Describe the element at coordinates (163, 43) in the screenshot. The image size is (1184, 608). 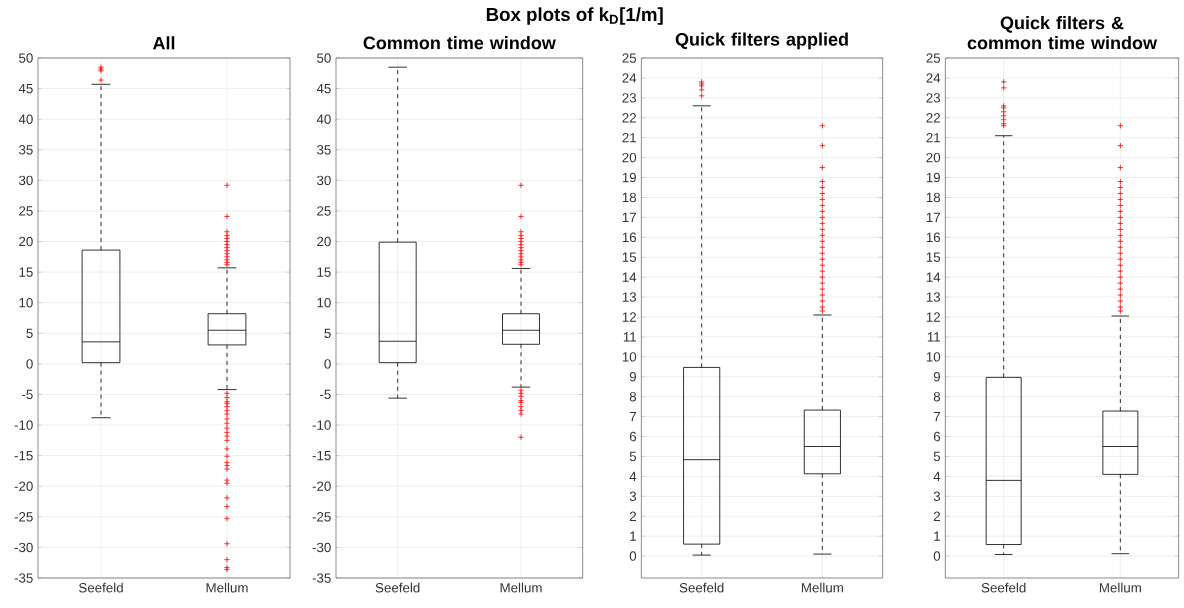
I see `chart-title: All` at that location.